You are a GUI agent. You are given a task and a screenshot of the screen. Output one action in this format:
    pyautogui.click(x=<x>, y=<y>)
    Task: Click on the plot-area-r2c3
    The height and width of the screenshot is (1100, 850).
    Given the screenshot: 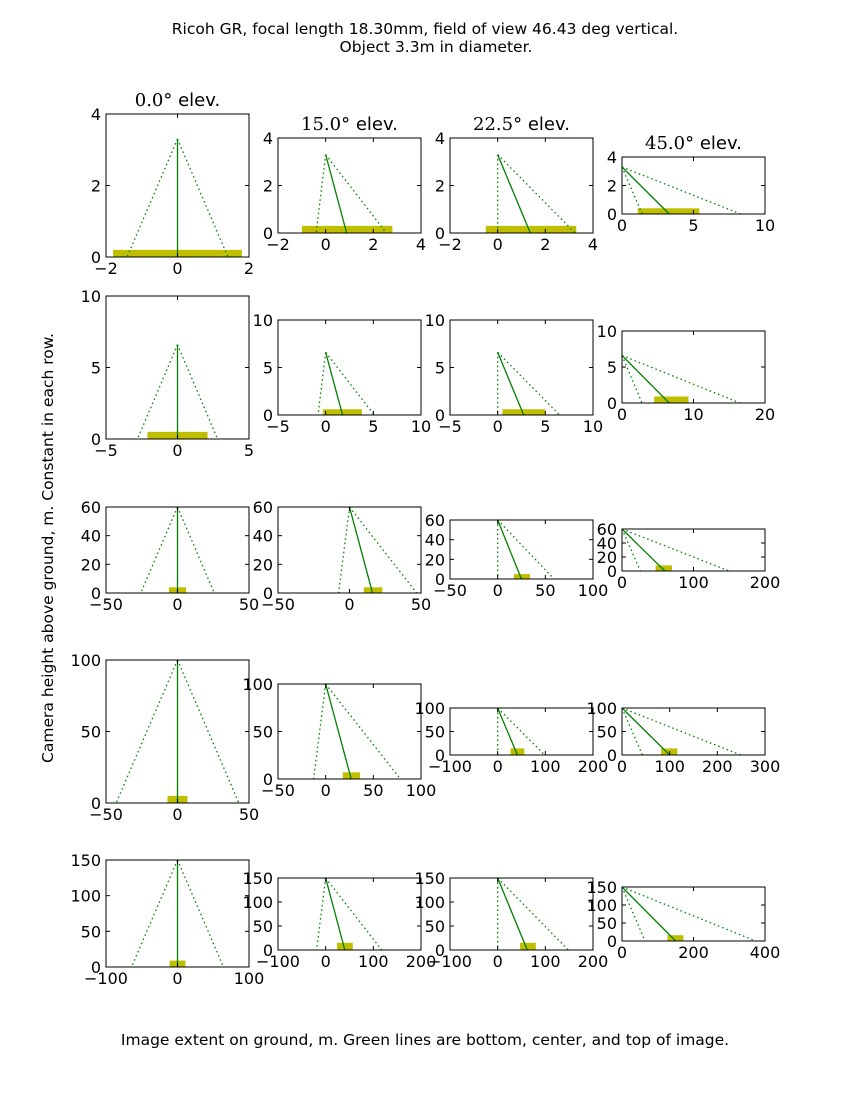 What is the action you would take?
    pyautogui.click(x=676, y=550)
    